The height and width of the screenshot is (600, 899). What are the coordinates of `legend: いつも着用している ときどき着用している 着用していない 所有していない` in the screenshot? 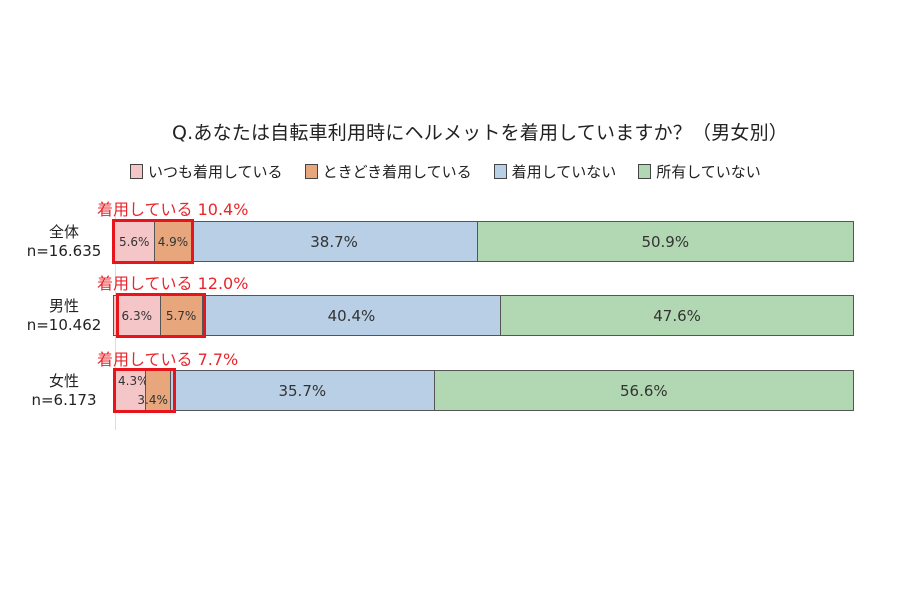 It's located at (445, 171).